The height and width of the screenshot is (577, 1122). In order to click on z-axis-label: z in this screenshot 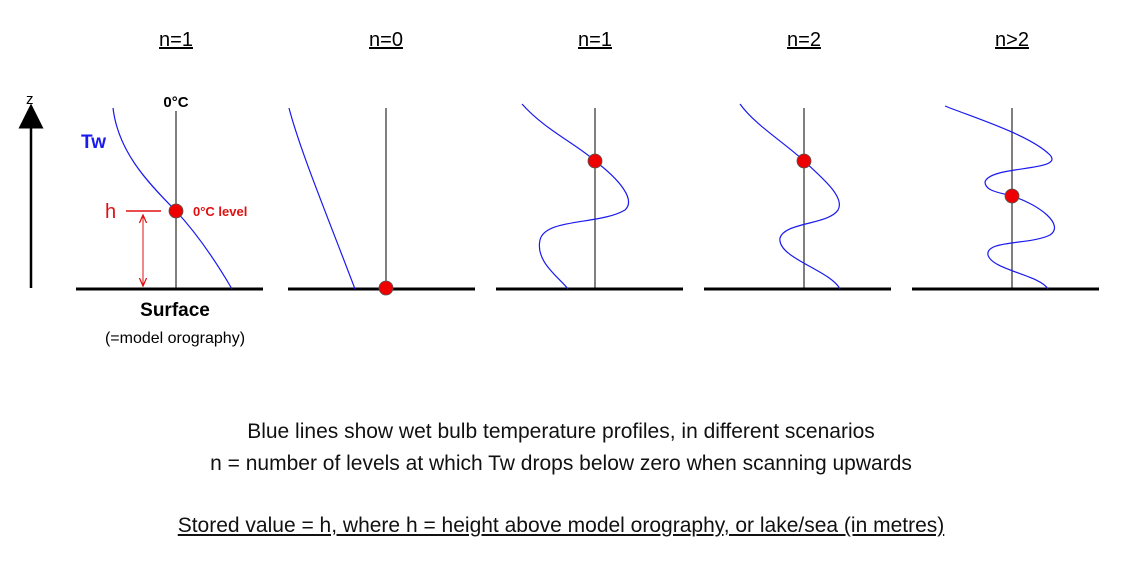, I will do `click(30, 99)`.